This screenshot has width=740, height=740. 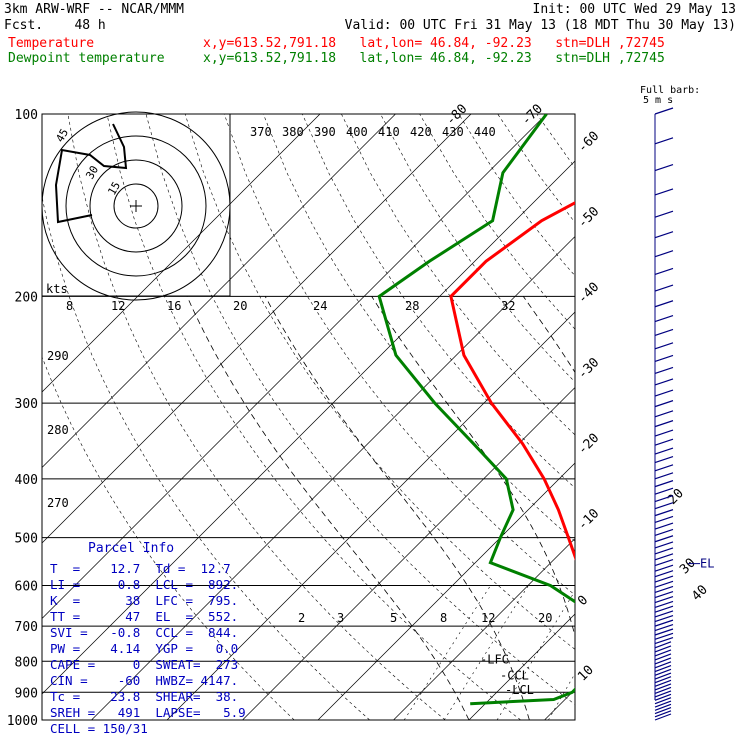 What do you see at coordinates (240, 306) in the screenshot?
I see `wind-scale-tick: 20` at bounding box center [240, 306].